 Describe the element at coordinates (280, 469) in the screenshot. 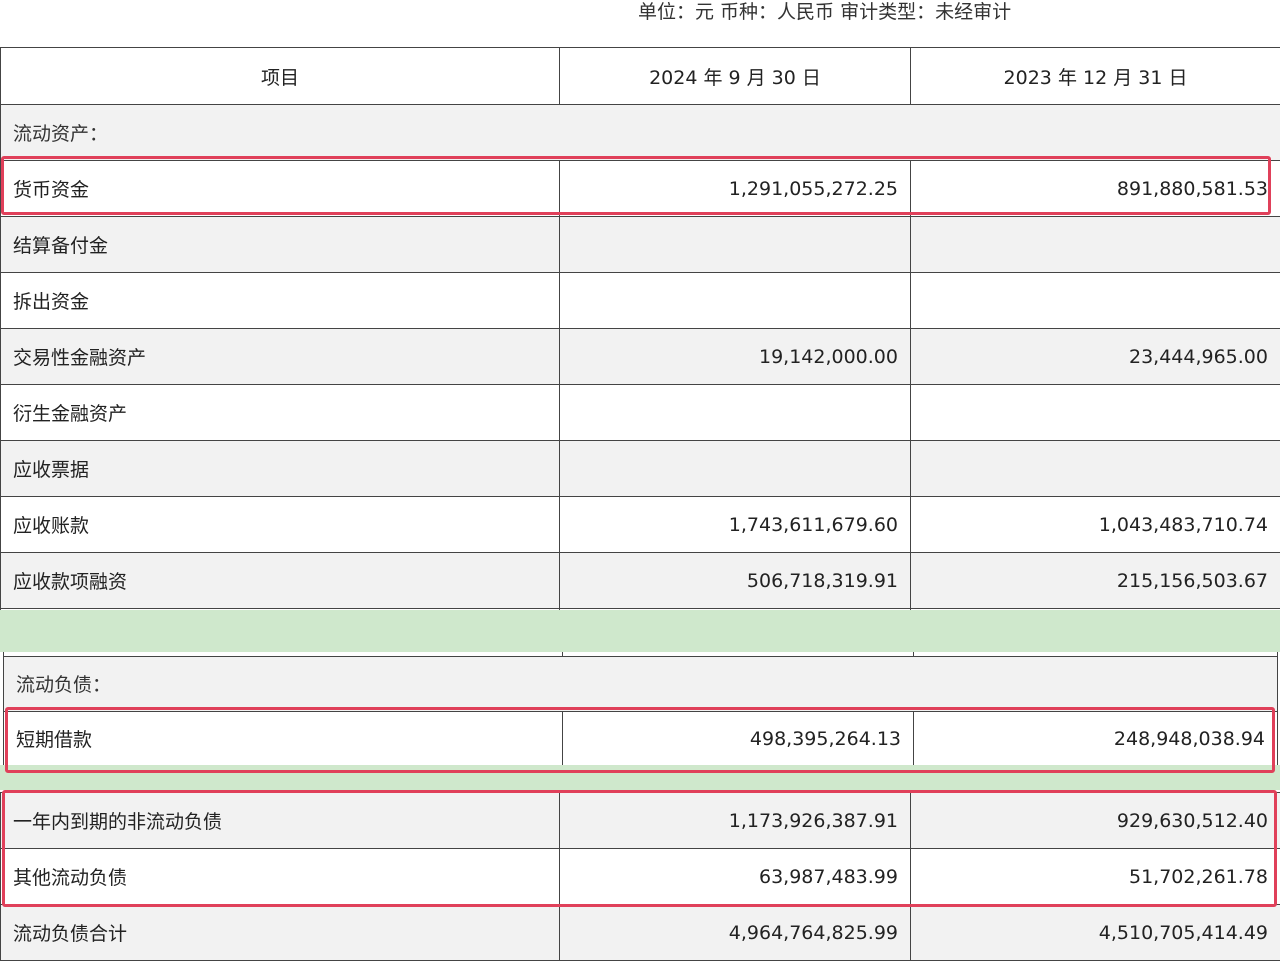

I see `row-label: 应收票据` at that location.